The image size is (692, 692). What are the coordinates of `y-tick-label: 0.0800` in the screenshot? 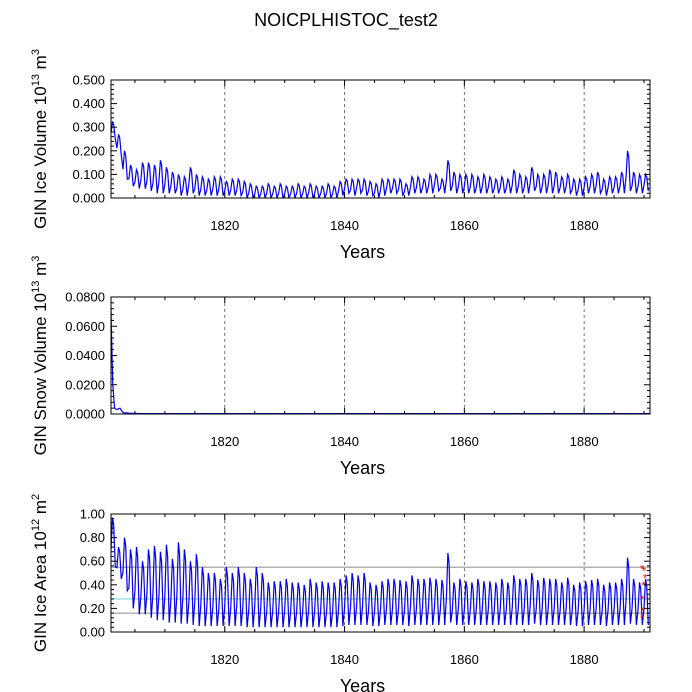 It's located at (85, 297).